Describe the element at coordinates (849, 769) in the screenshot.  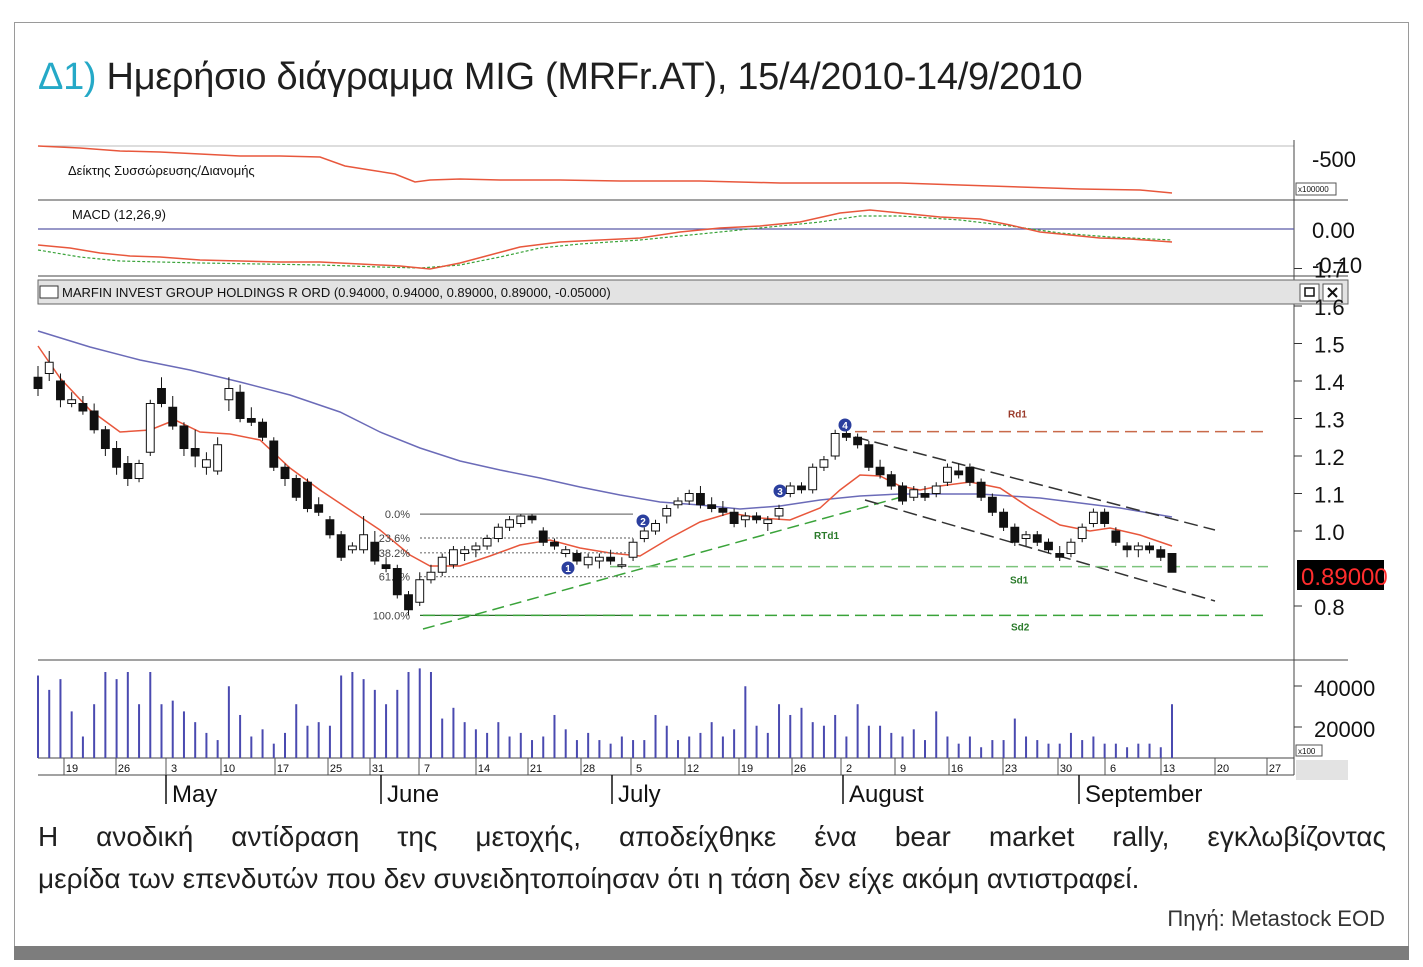
I see `date-tick-label: 2` at that location.